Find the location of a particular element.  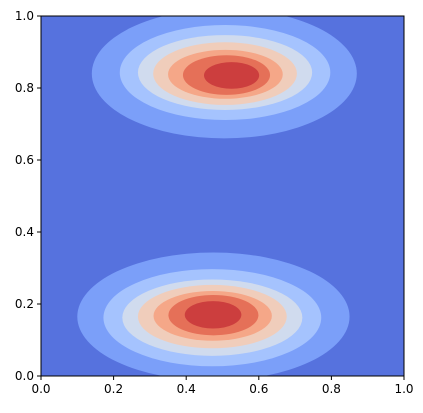

x-tick-label: 0.0 is located at coordinates (40, 389).